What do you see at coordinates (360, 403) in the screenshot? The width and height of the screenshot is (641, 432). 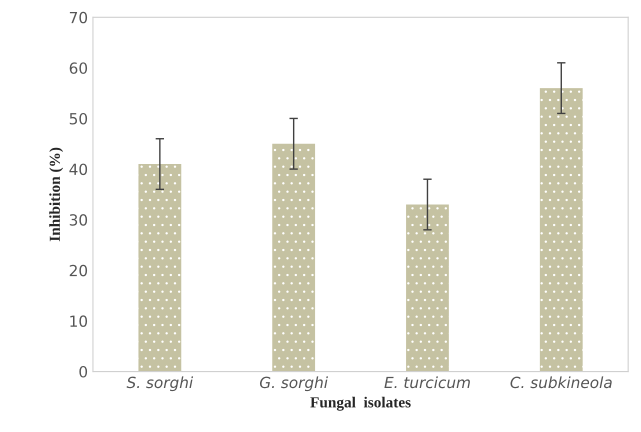 I see `x-axis-title: Fungal isolates` at bounding box center [360, 403].